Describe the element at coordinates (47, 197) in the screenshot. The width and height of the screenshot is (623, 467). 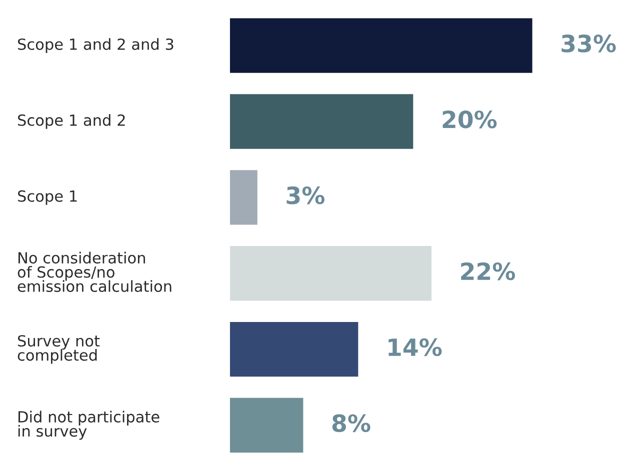
I see `y-tick-label: Scope 1` at that location.